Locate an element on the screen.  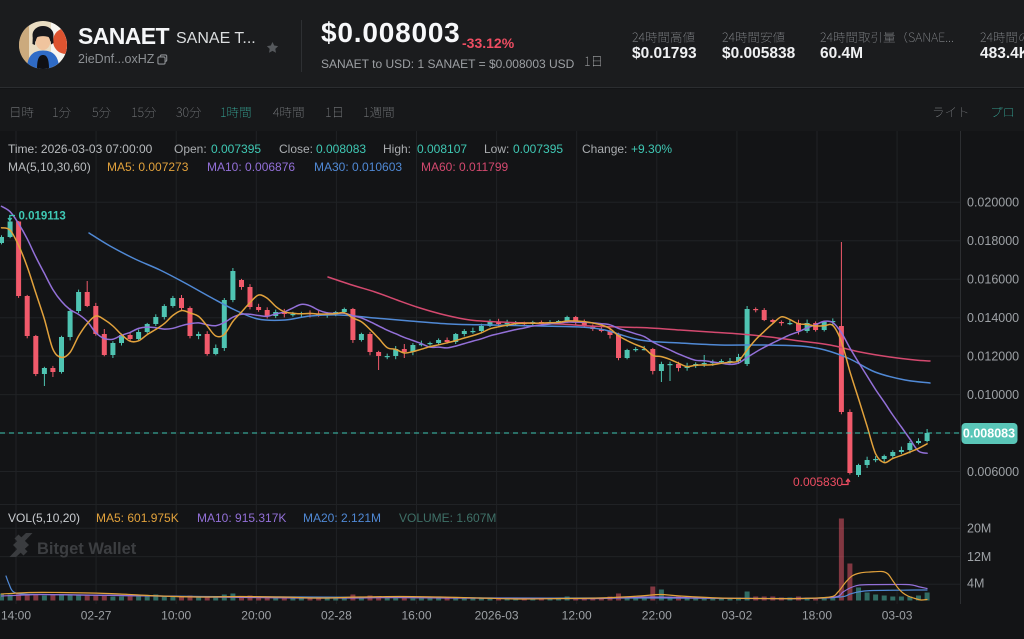
svg-text: 12M is located at coordinates (979, 557).